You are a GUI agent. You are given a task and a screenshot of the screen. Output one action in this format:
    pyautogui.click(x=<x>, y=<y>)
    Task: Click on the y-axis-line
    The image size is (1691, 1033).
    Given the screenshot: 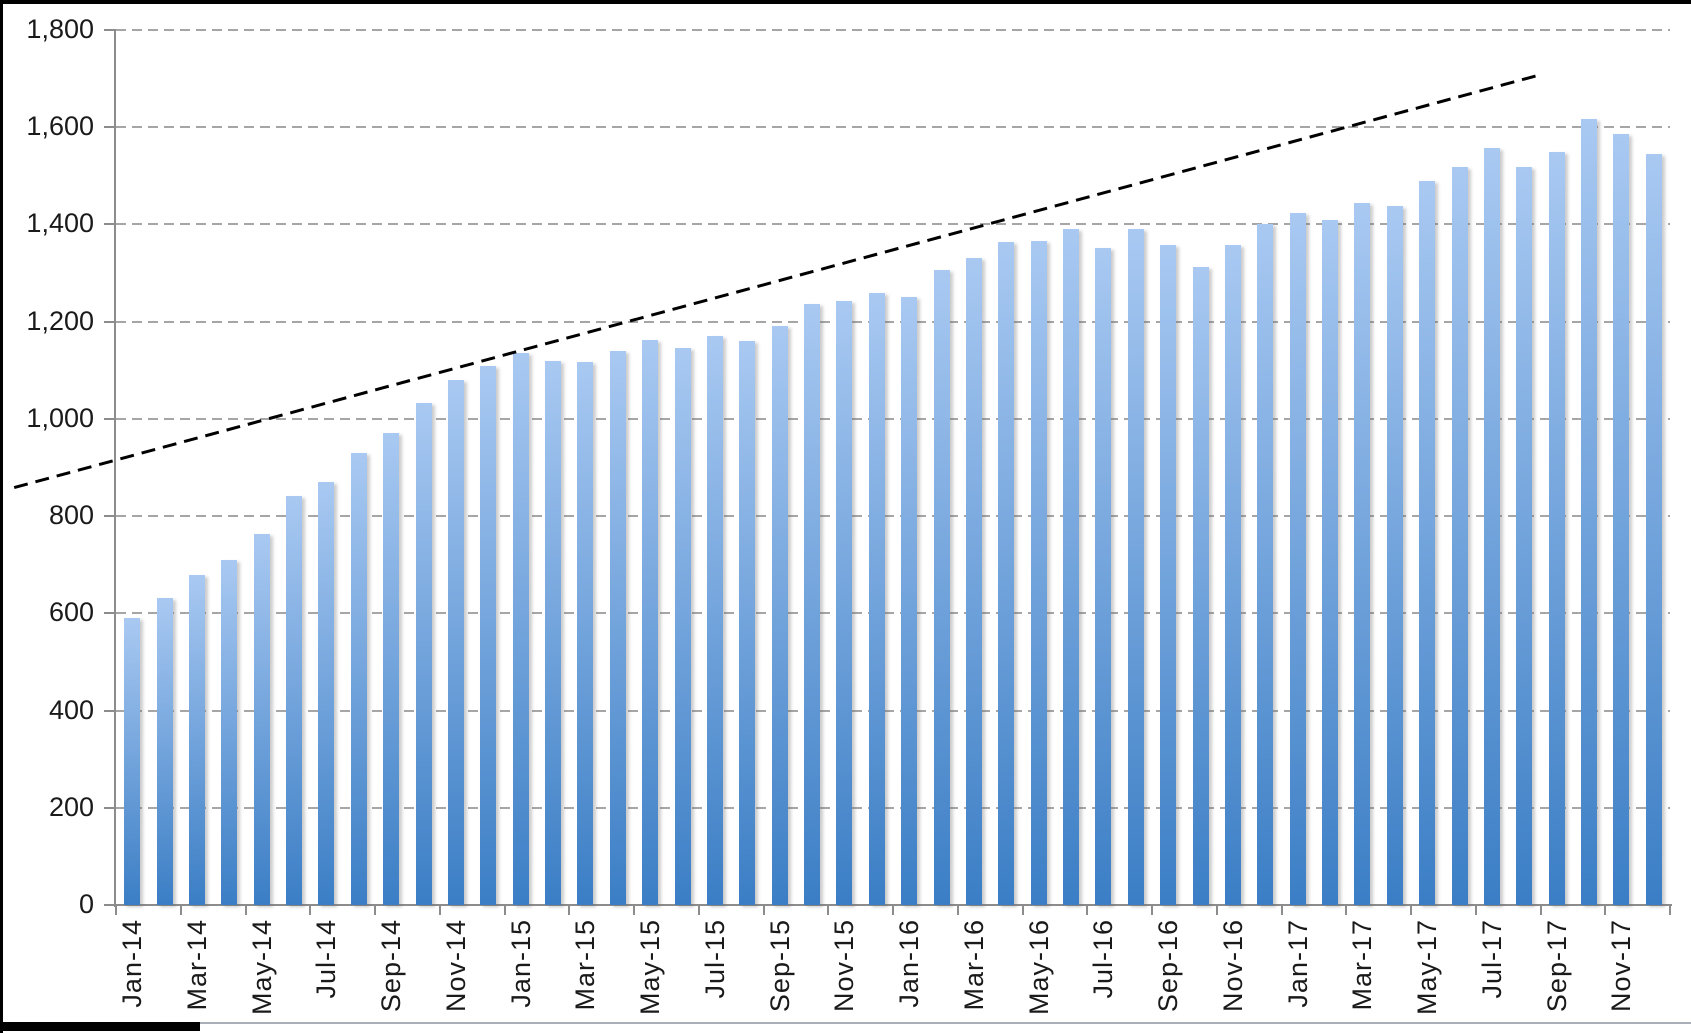 What is the action you would take?
    pyautogui.click(x=115, y=468)
    